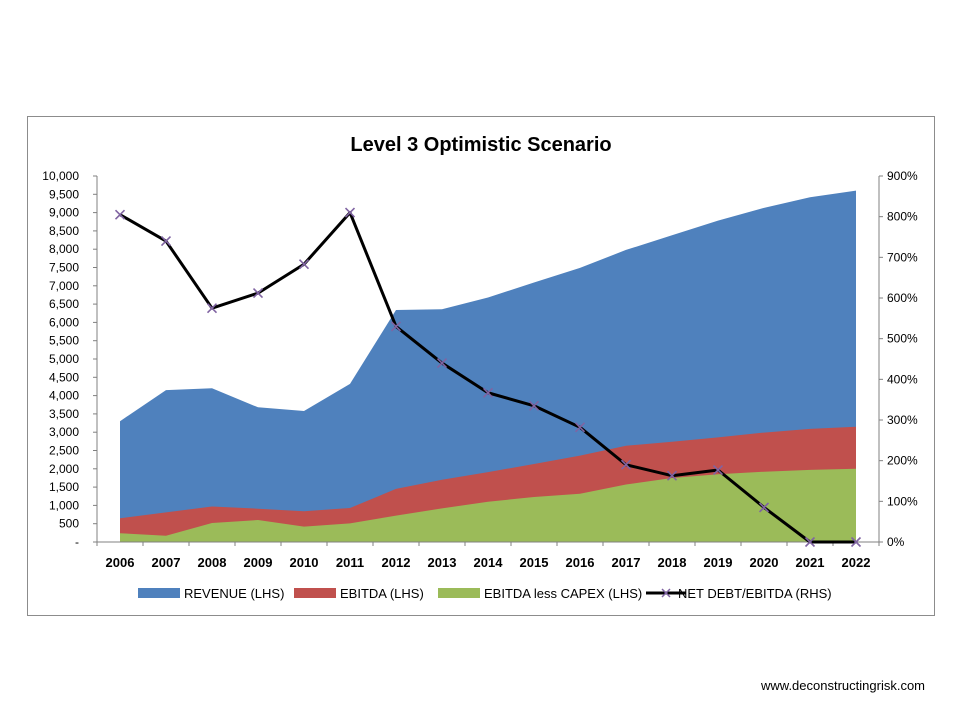 This screenshot has width=960, height=720. What do you see at coordinates (77, 542) in the screenshot?
I see `left-tick-label: -` at bounding box center [77, 542].